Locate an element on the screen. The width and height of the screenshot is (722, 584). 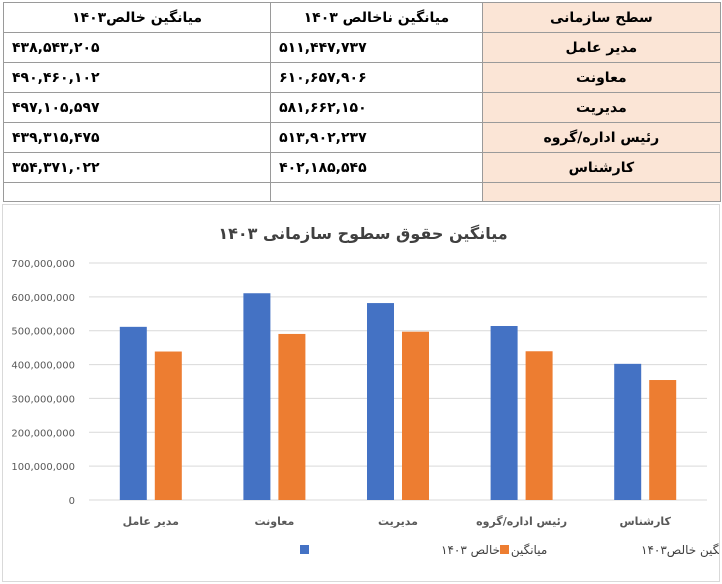
table-row: مدیریت ۵۸۱,۶۶۲,۱۵۰ ۴۹۷,۱۰۵,۵۹۷ is located at coordinates (362, 107).